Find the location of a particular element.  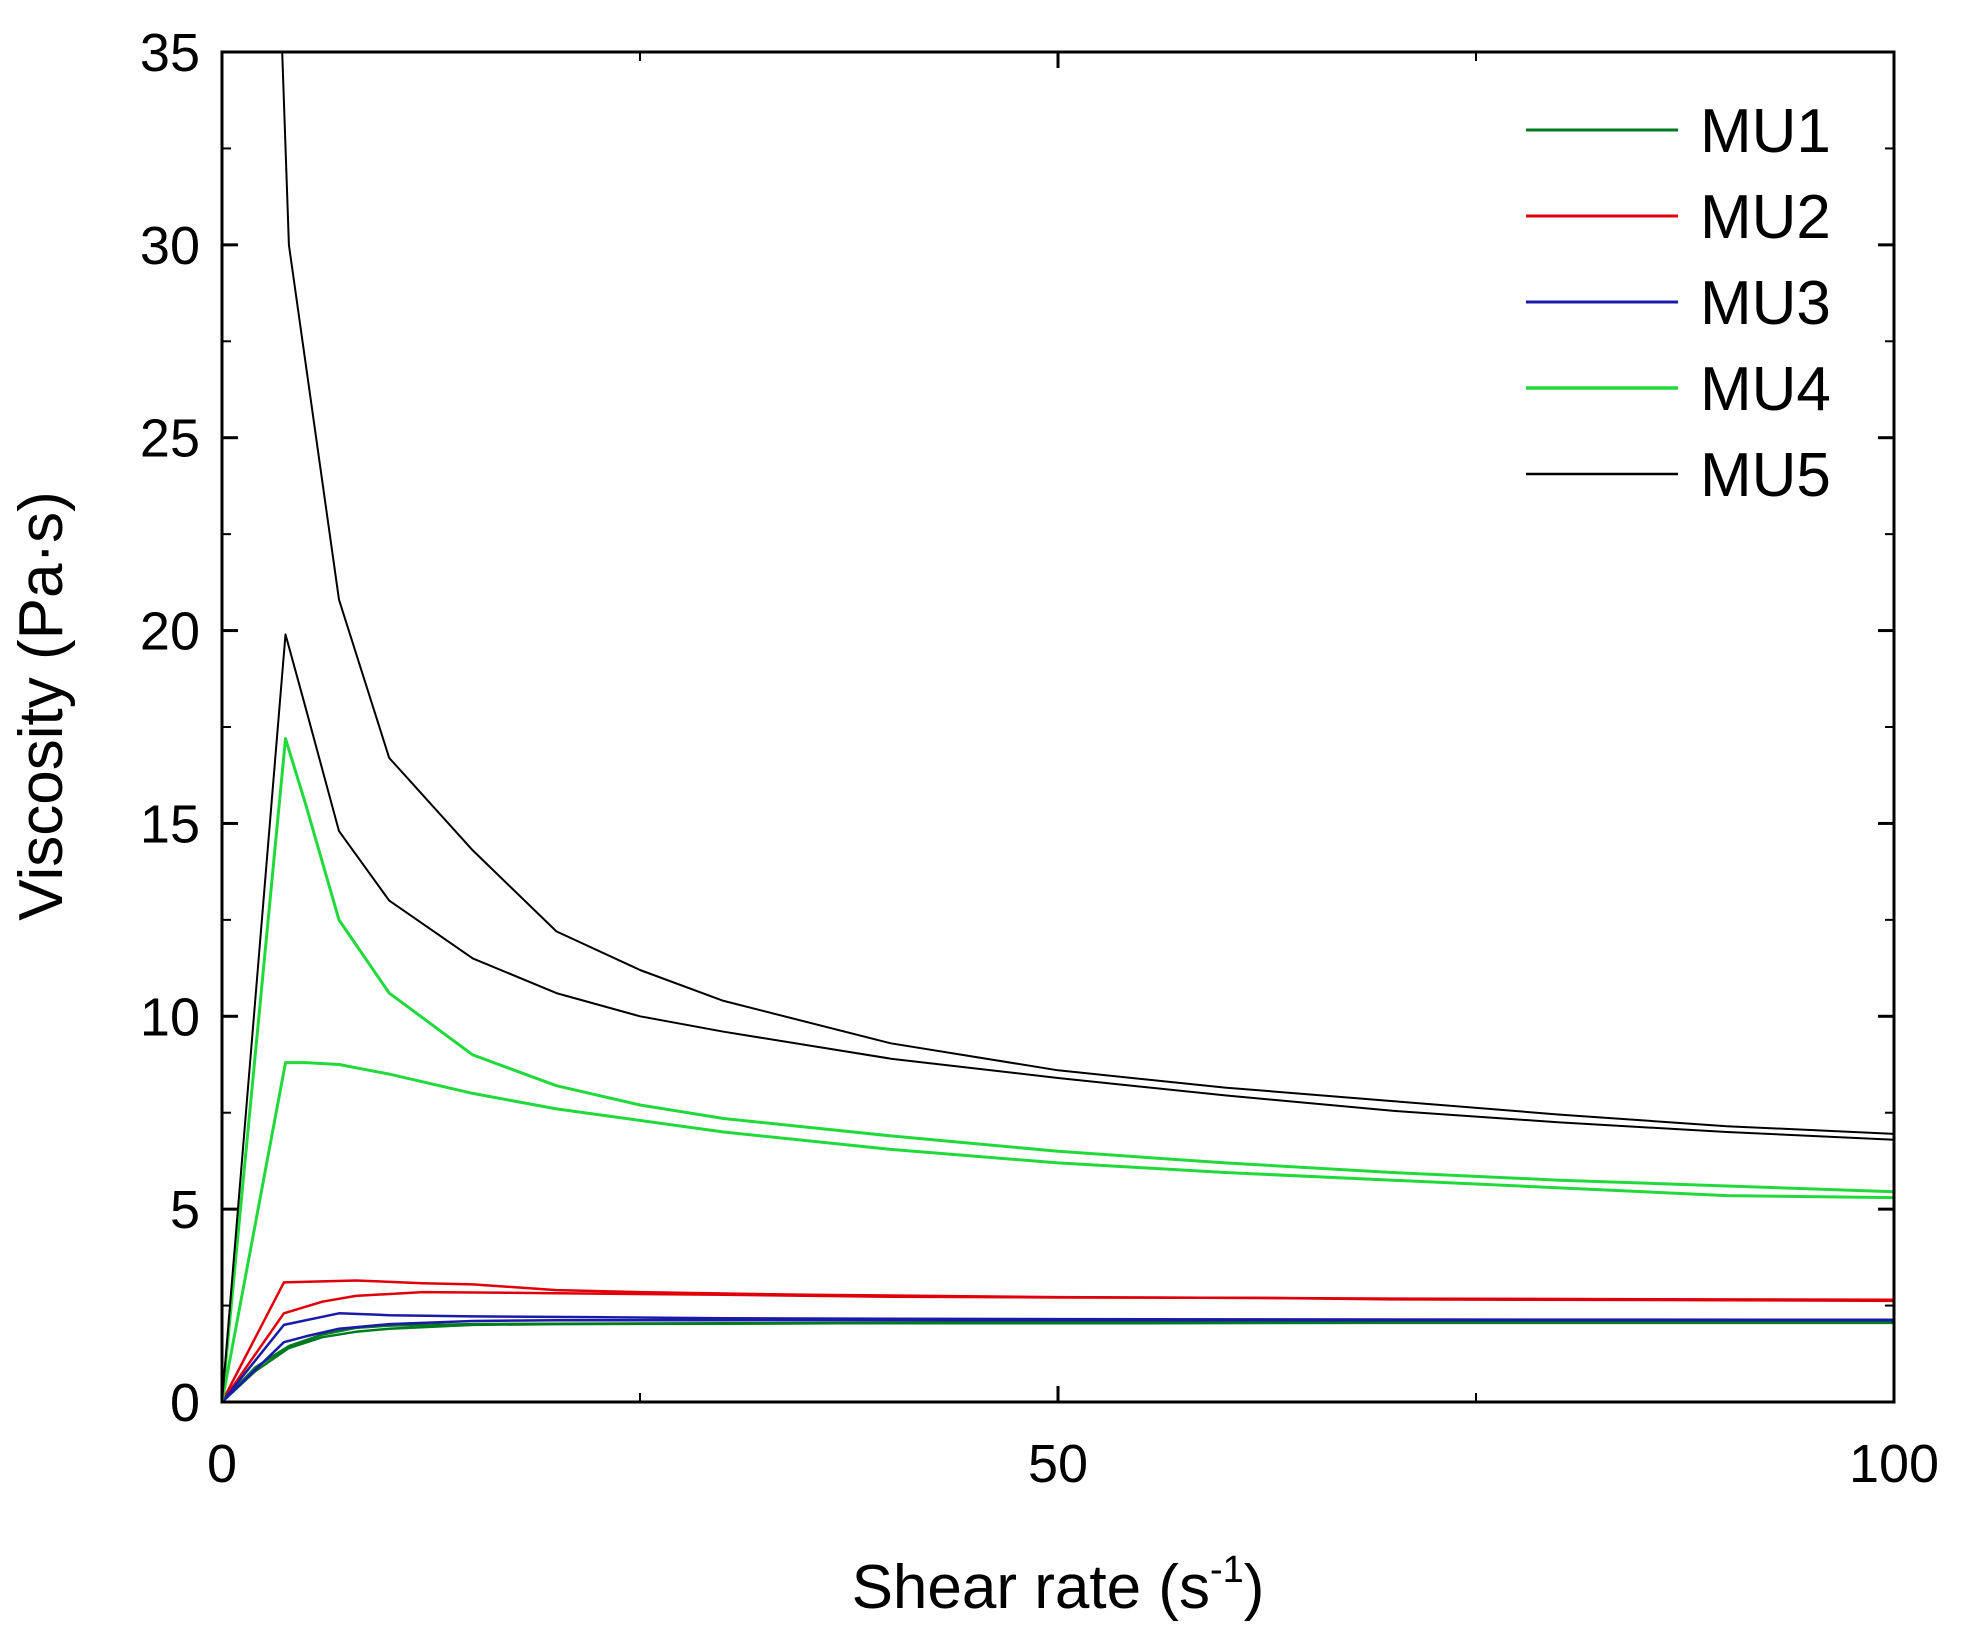

y-tick-label: 20 is located at coordinates (170, 632).